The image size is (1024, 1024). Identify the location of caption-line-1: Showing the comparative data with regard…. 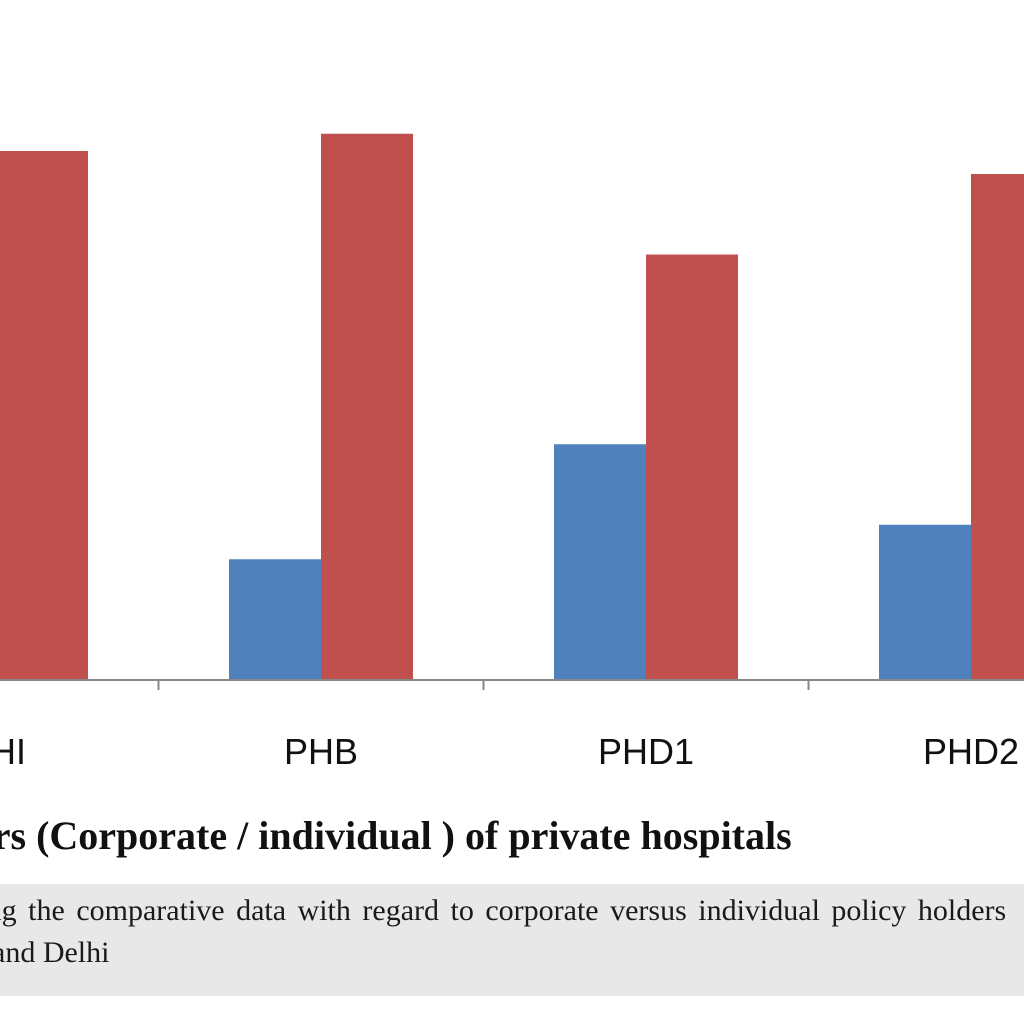
(503, 910).